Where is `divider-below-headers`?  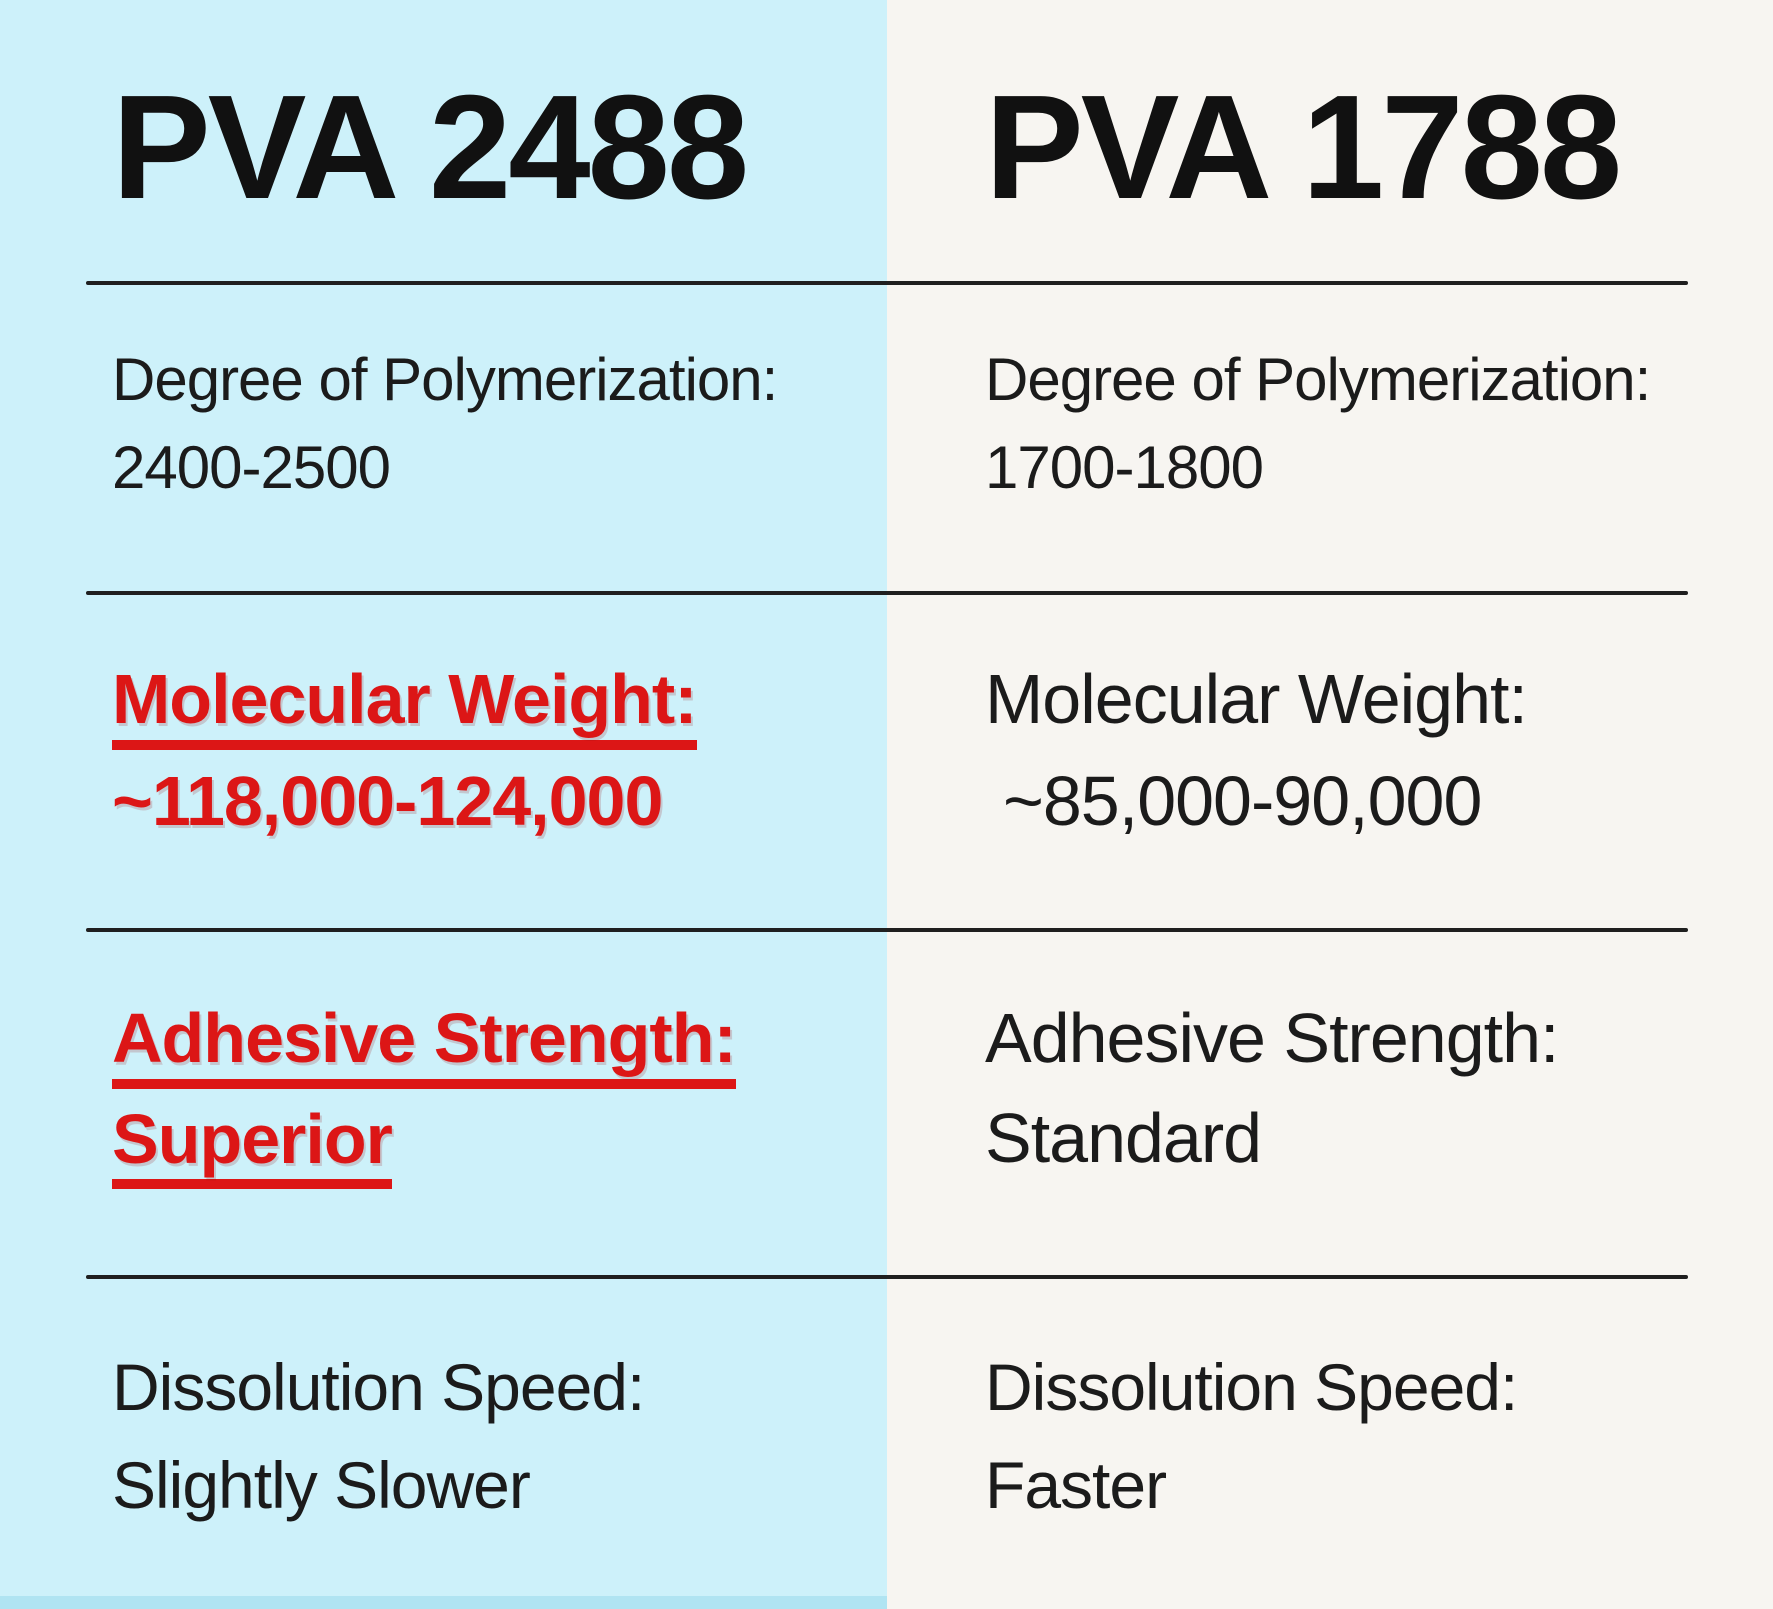 divider-below-headers is located at coordinates (887, 283).